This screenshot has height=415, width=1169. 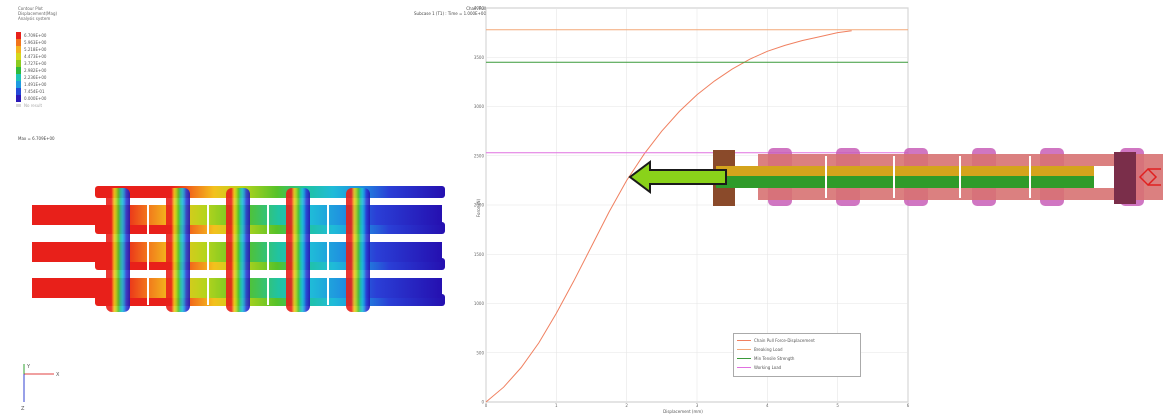 I want to click on inset-support-icon, so click(x=1149, y=177).